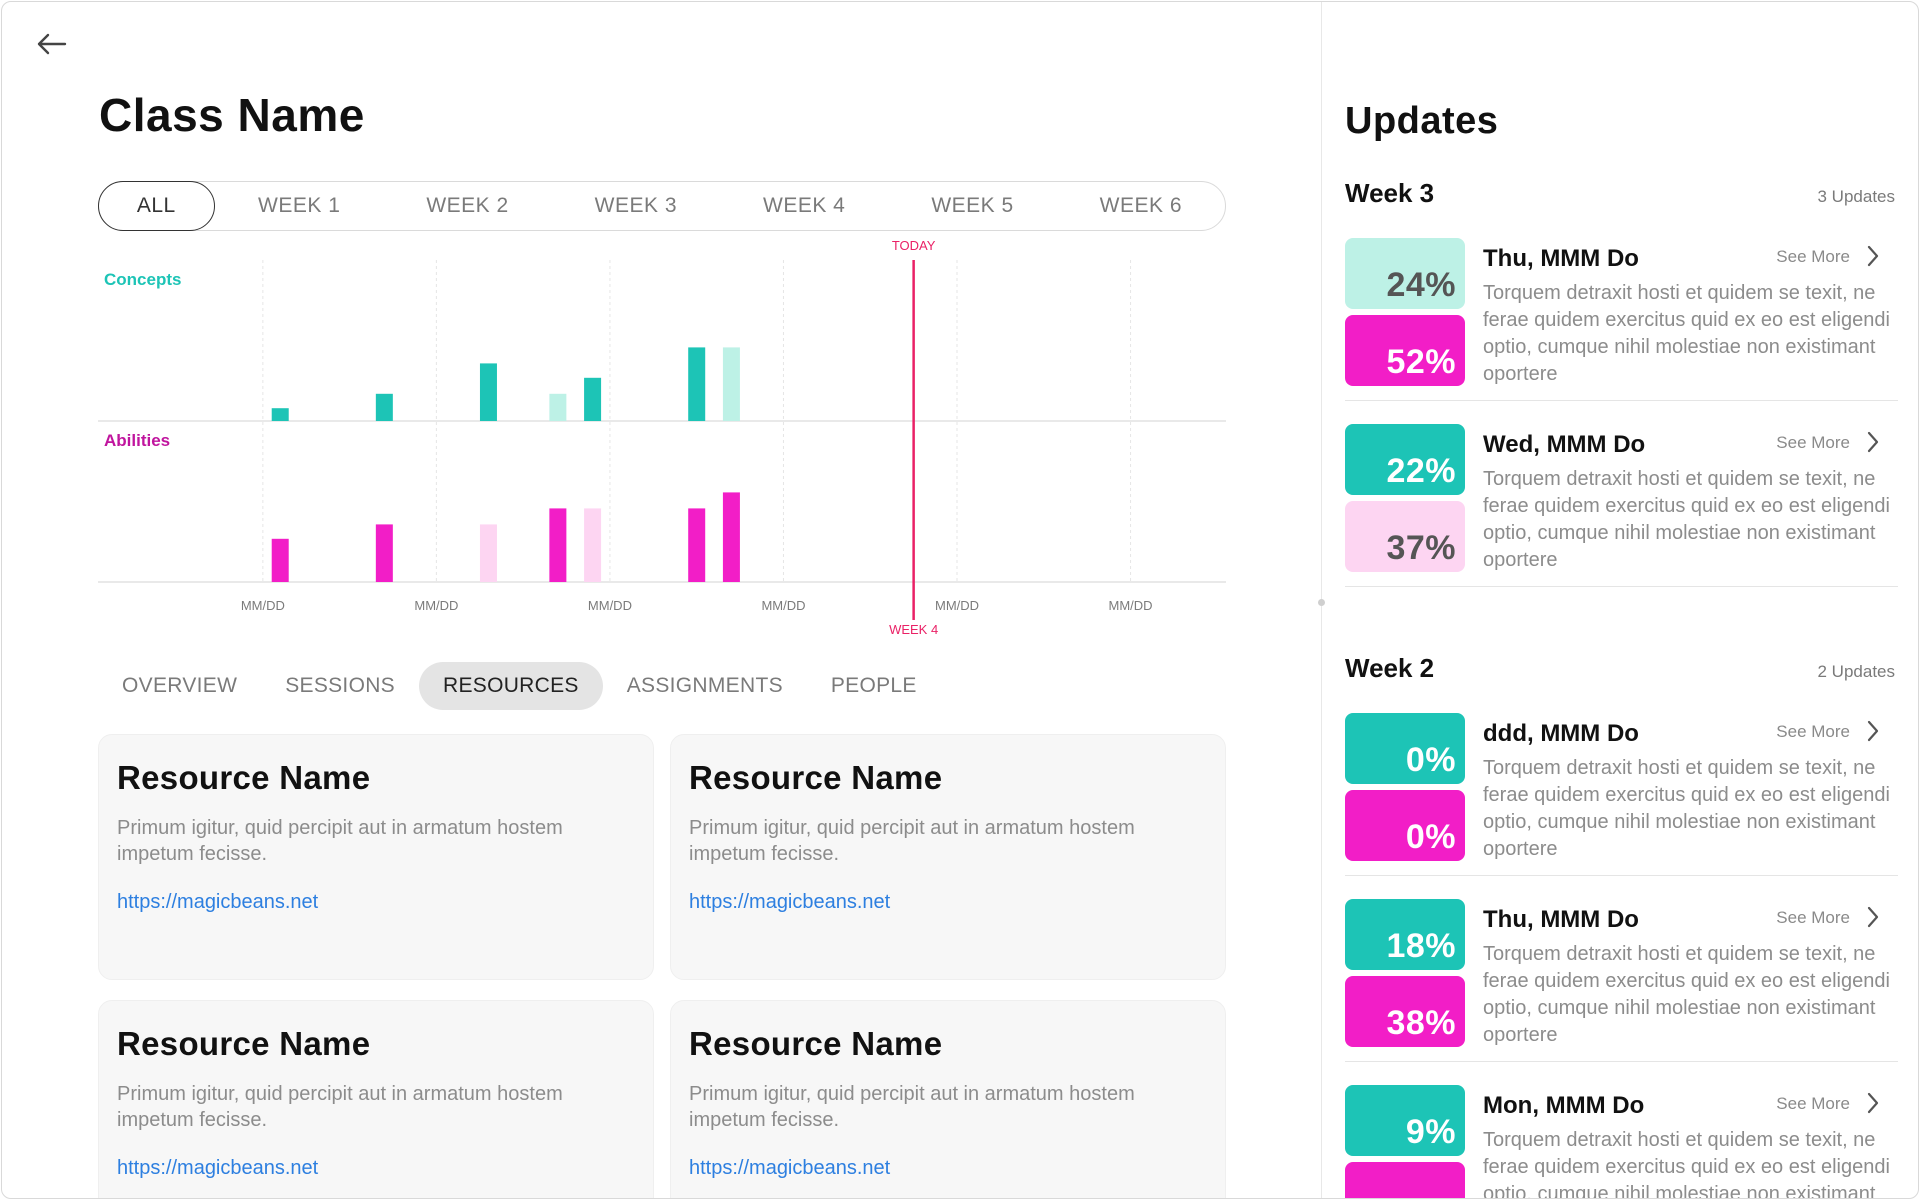 This screenshot has height=1200, width=1920. What do you see at coordinates (804, 206) in the screenshot?
I see `tab-week-4: WEEK 4` at bounding box center [804, 206].